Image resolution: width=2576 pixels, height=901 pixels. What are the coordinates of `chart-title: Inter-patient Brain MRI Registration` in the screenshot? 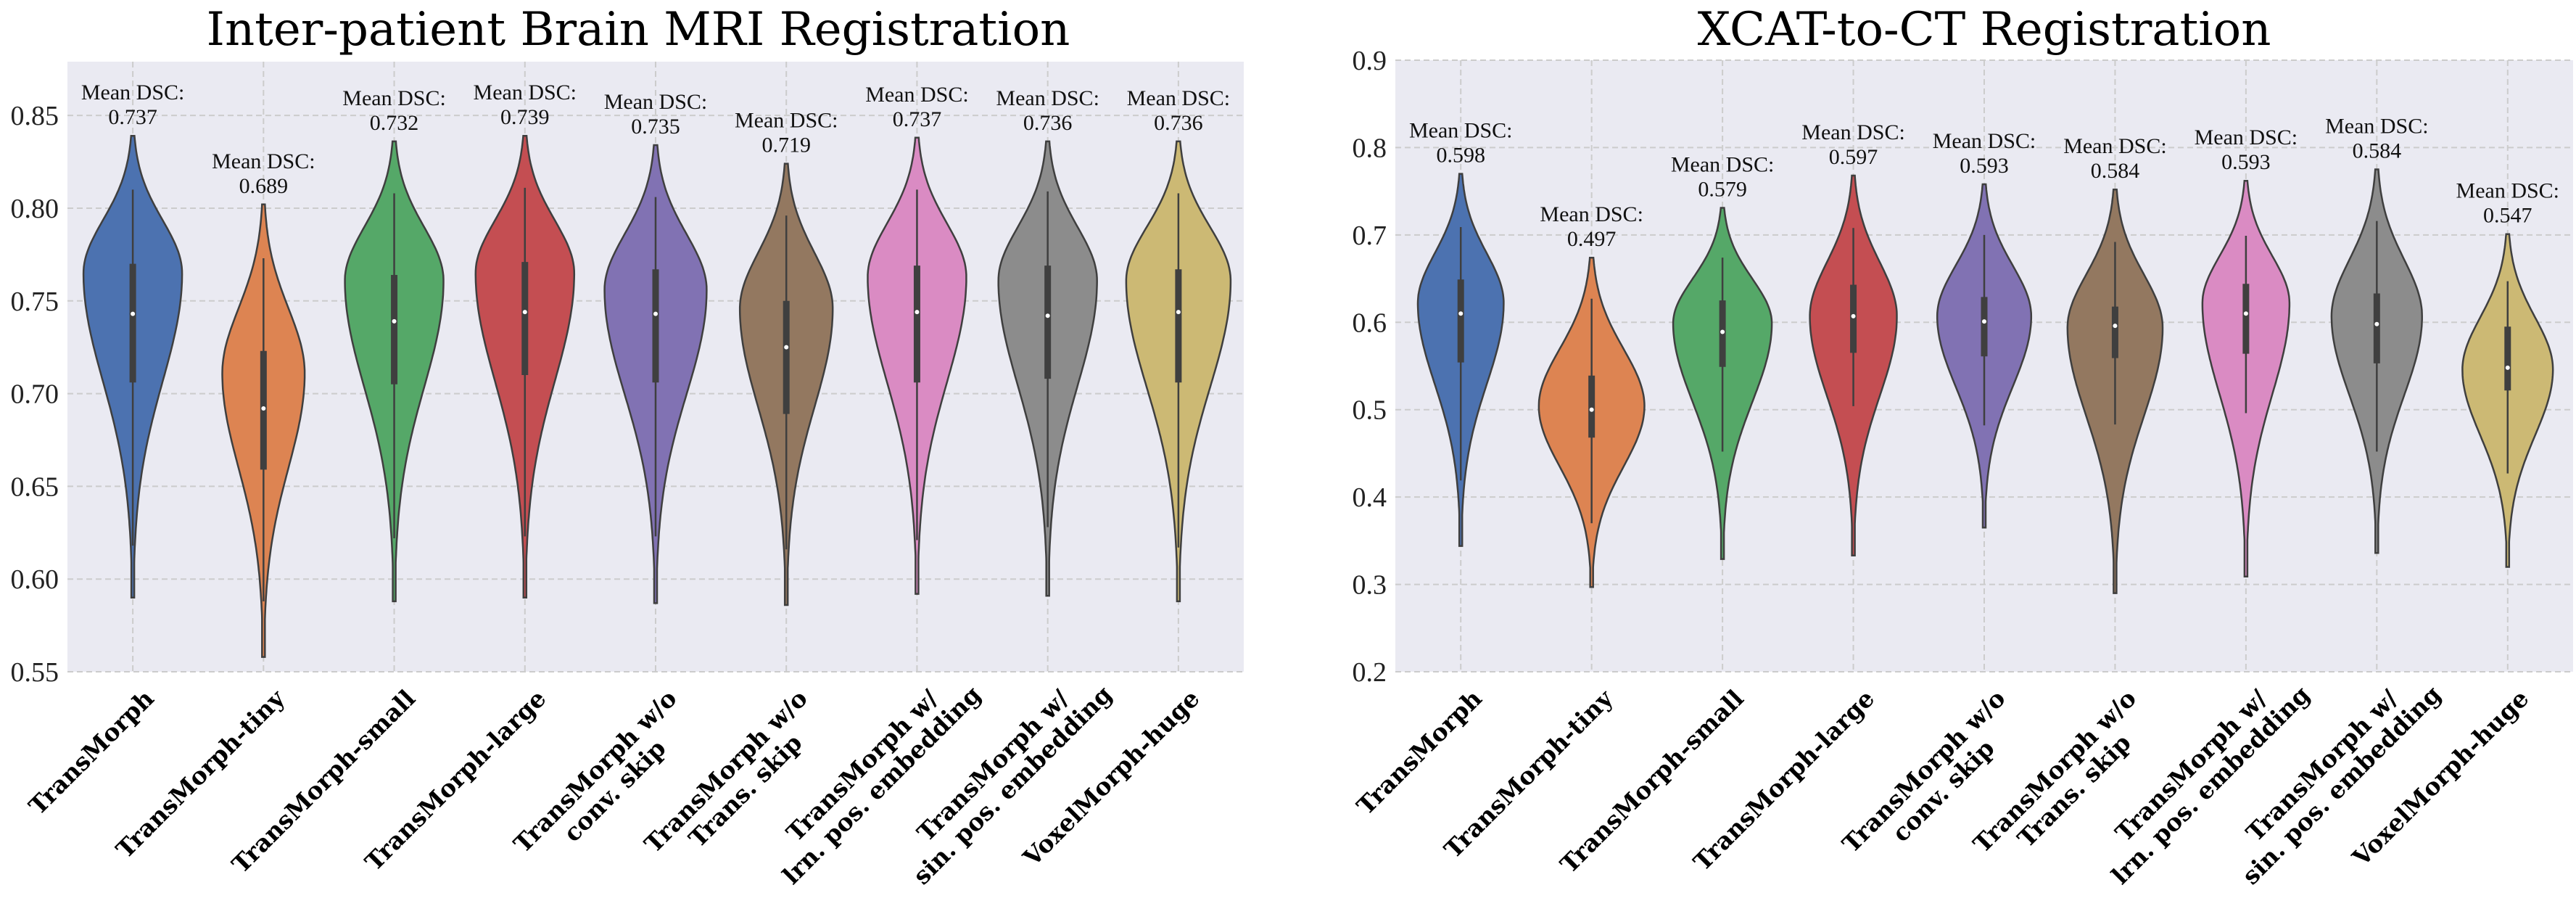 It's located at (638, 30).